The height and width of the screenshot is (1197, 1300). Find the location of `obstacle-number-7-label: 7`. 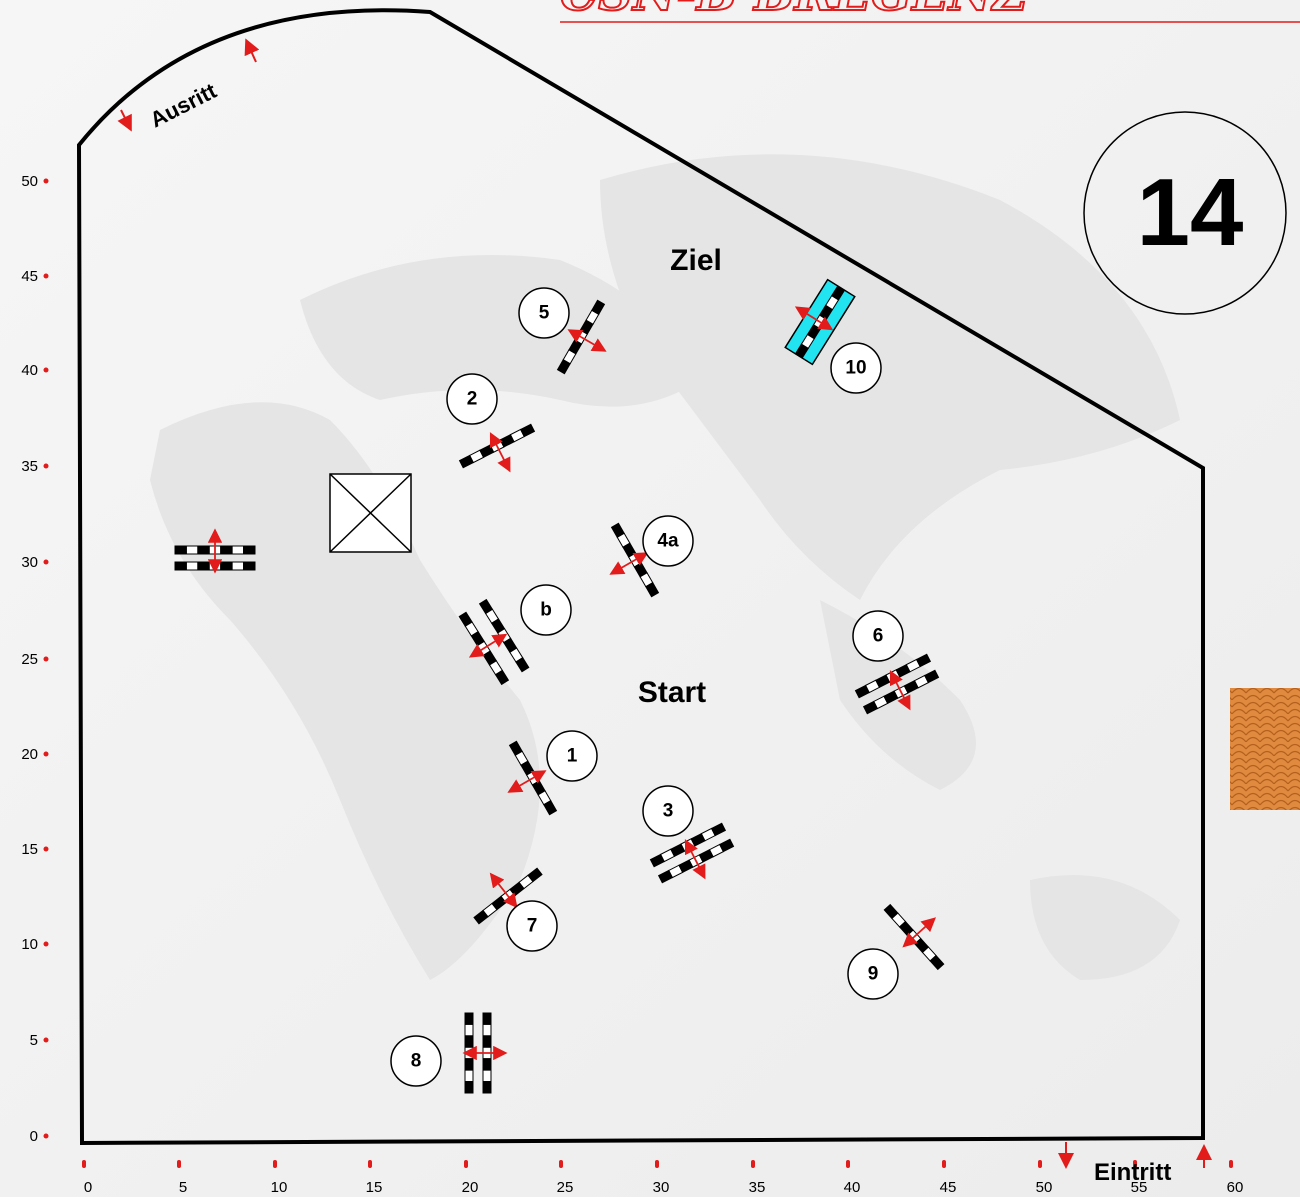

obstacle-number-7-label: 7 is located at coordinates (532, 926).